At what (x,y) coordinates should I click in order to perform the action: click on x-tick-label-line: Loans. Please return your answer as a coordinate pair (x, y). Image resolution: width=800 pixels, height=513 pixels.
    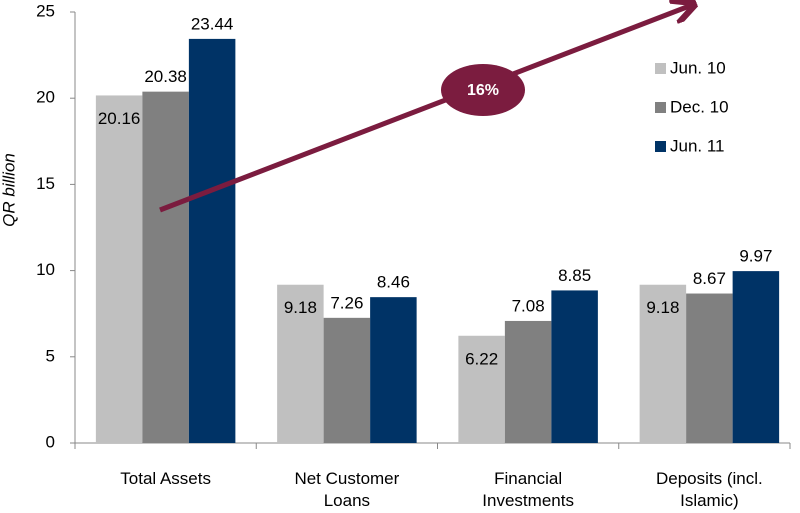
    Looking at the image, I should click on (347, 500).